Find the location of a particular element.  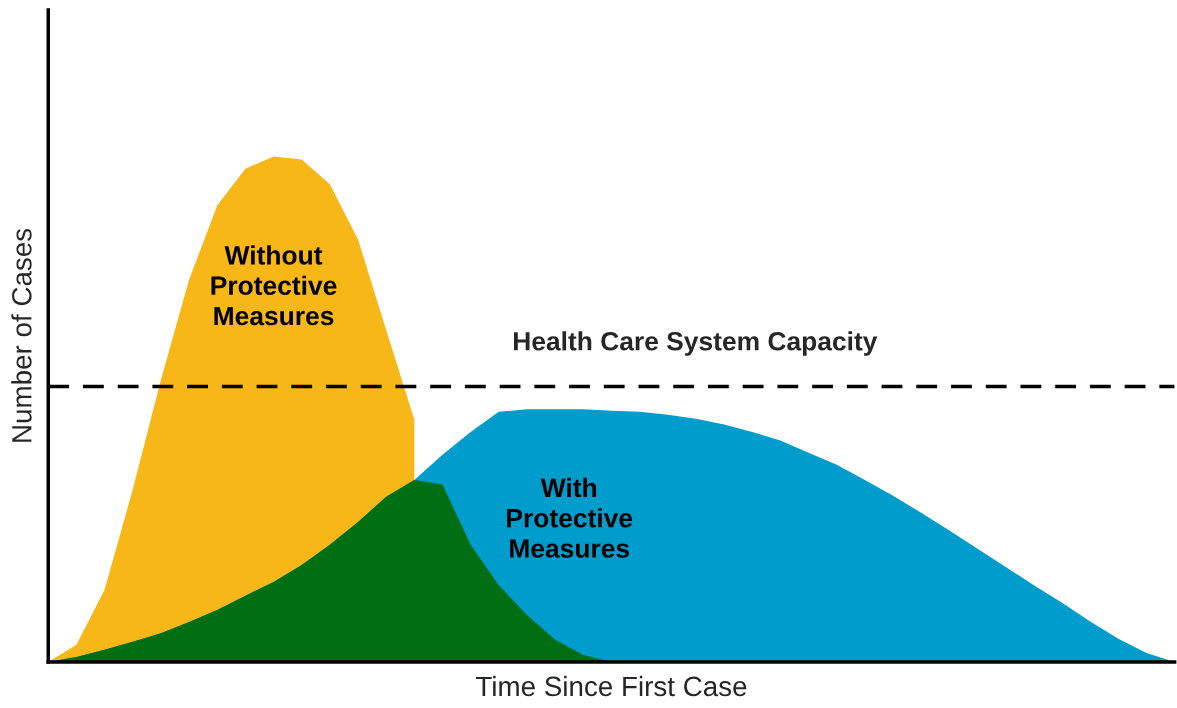

x-axis-title: Time Since First Case is located at coordinates (611, 686).